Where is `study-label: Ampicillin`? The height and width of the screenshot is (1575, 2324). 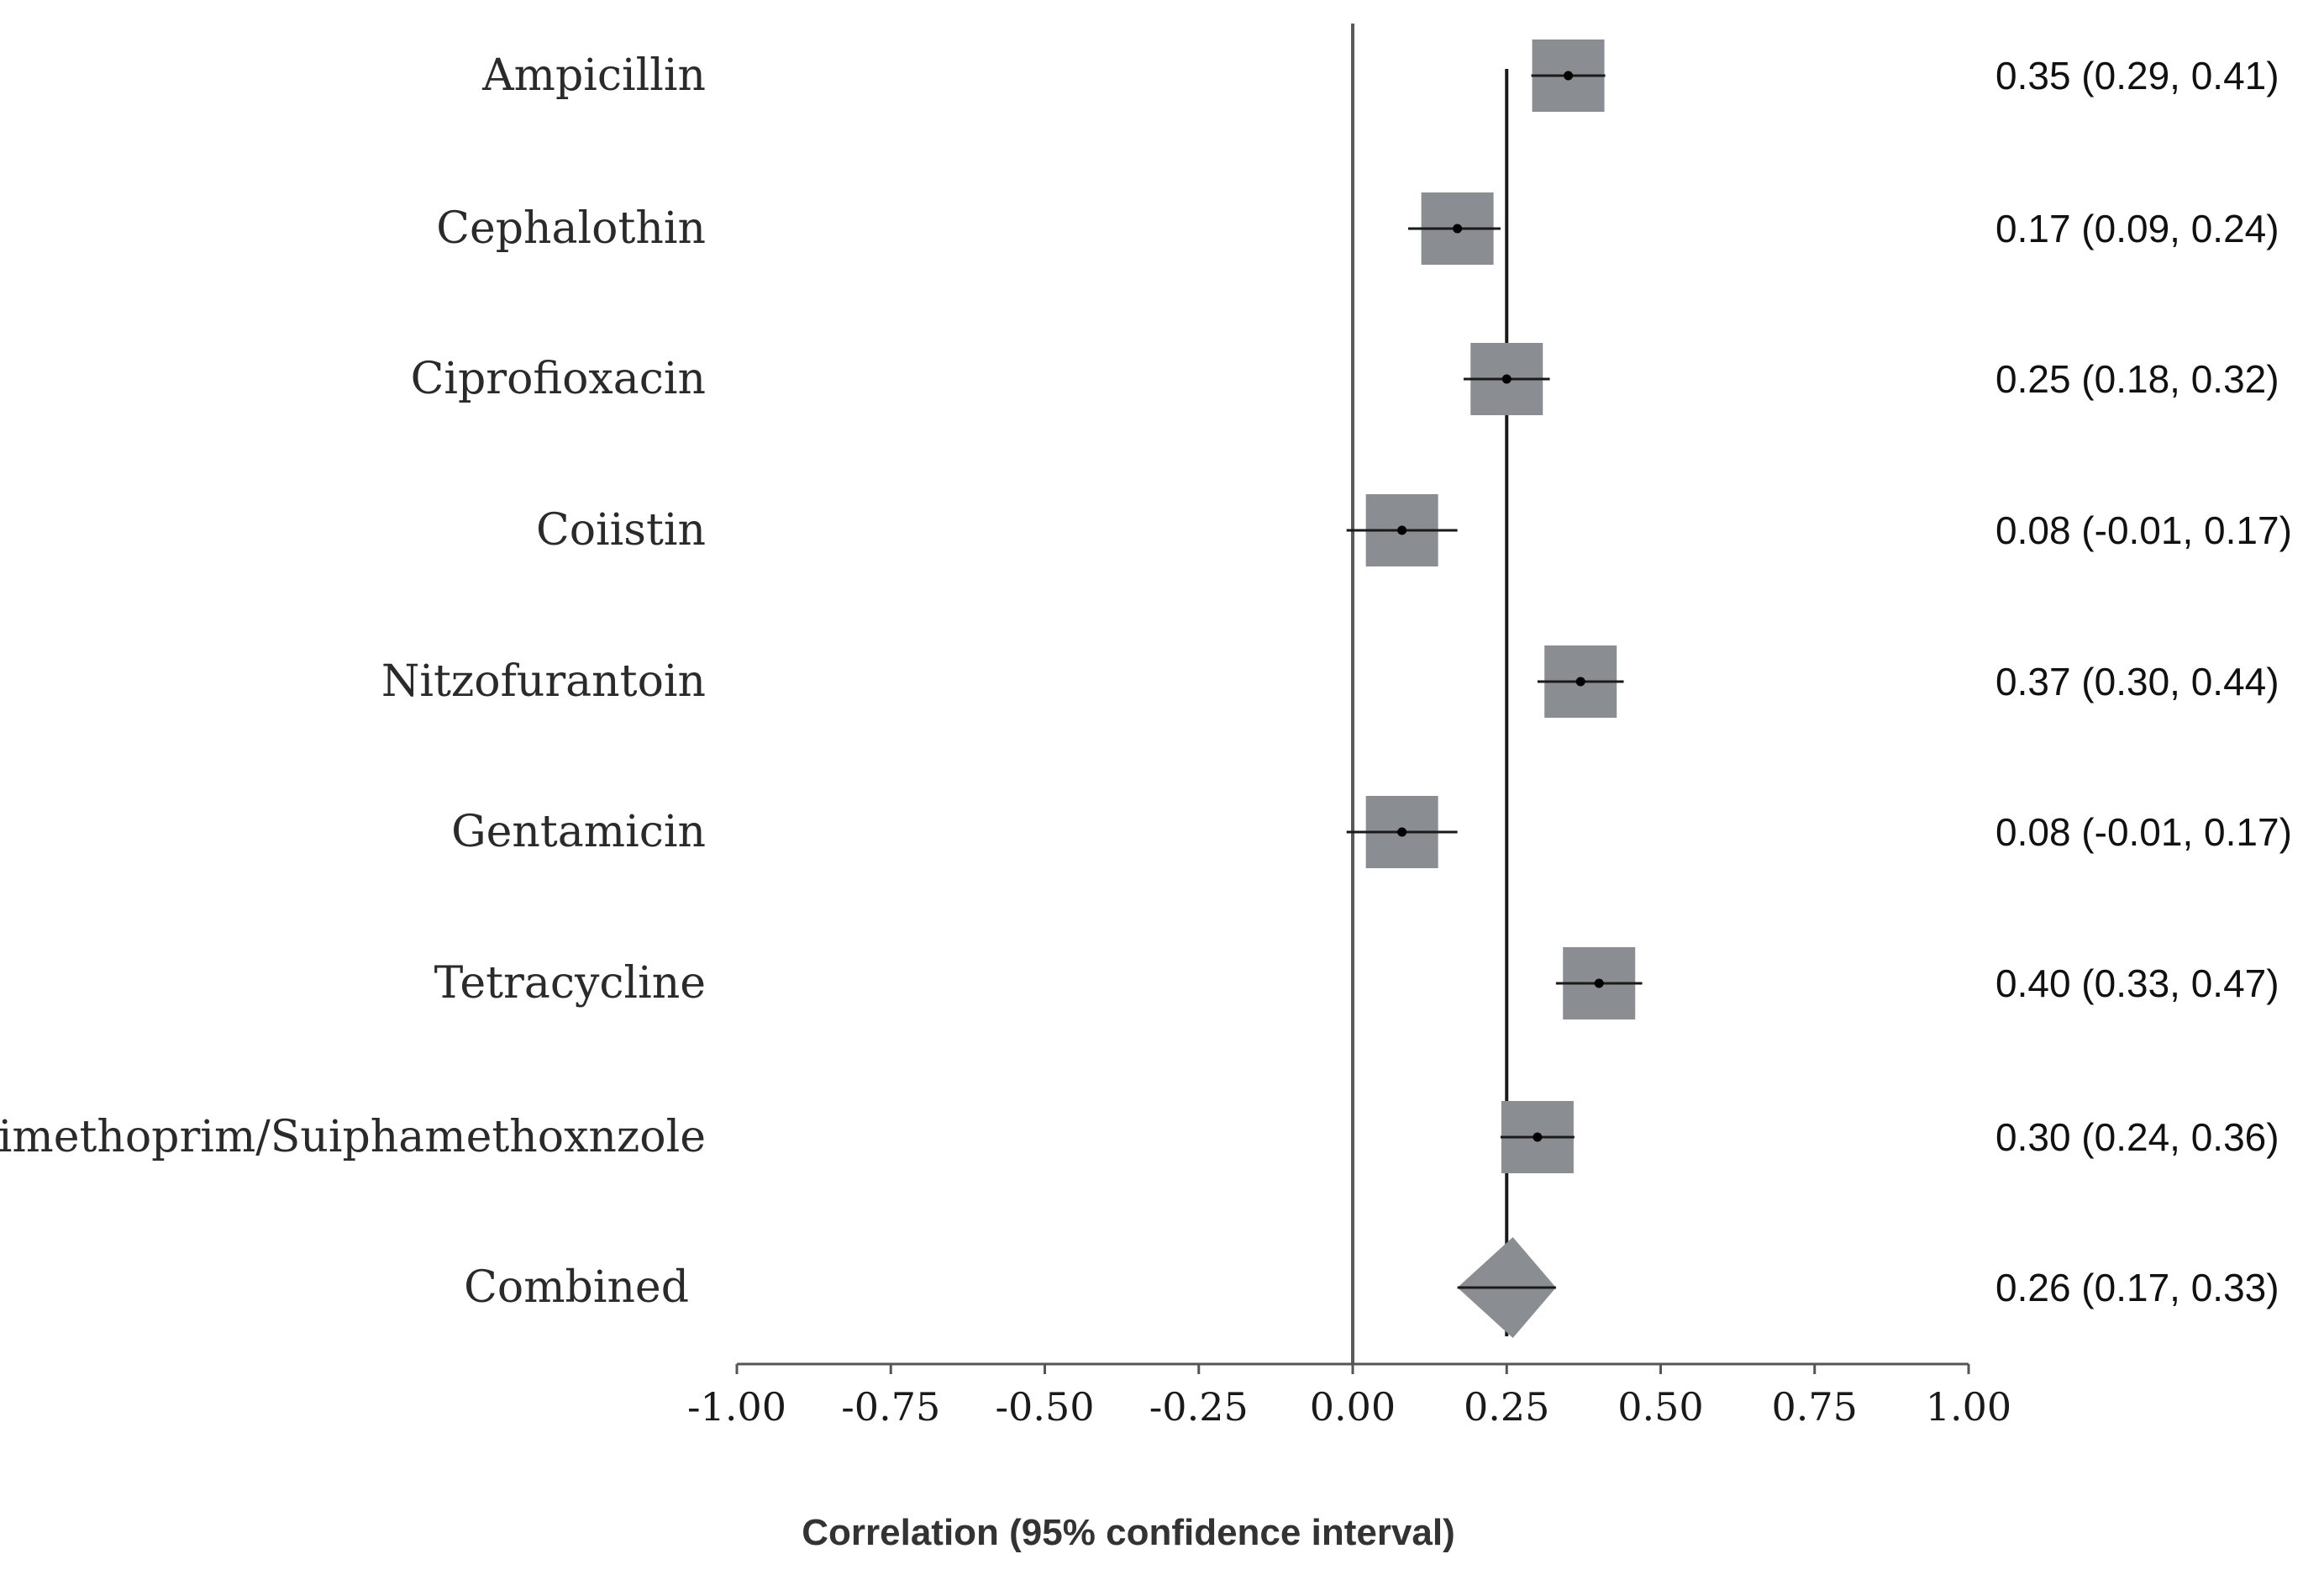
study-label: Ampicillin is located at coordinates (593, 75).